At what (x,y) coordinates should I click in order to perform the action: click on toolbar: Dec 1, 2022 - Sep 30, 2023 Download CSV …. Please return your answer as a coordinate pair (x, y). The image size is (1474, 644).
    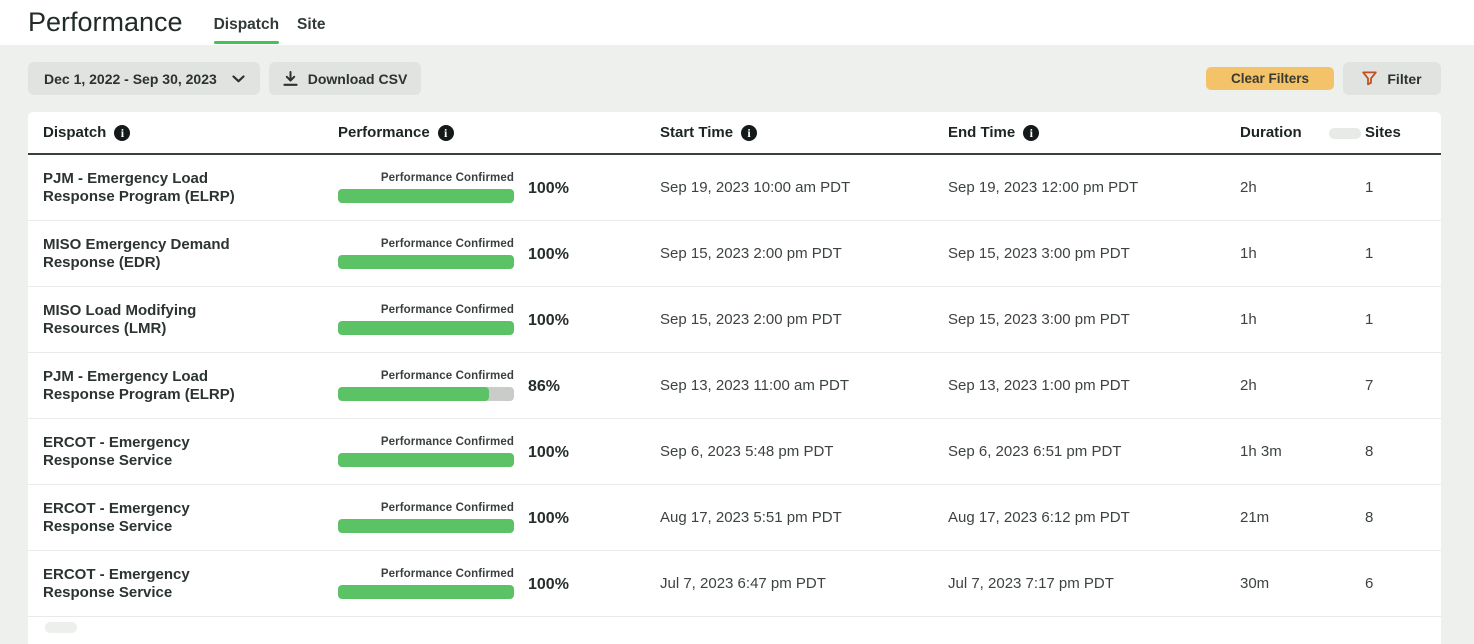
    Looking at the image, I should click on (737, 78).